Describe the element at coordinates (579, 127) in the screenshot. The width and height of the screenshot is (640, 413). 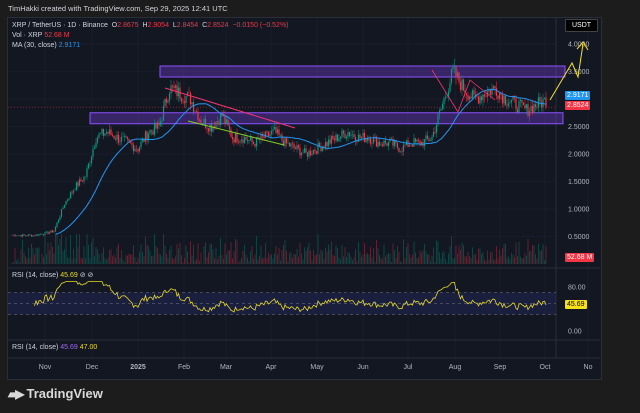
I see `y-tick-label: 2.5000` at that location.